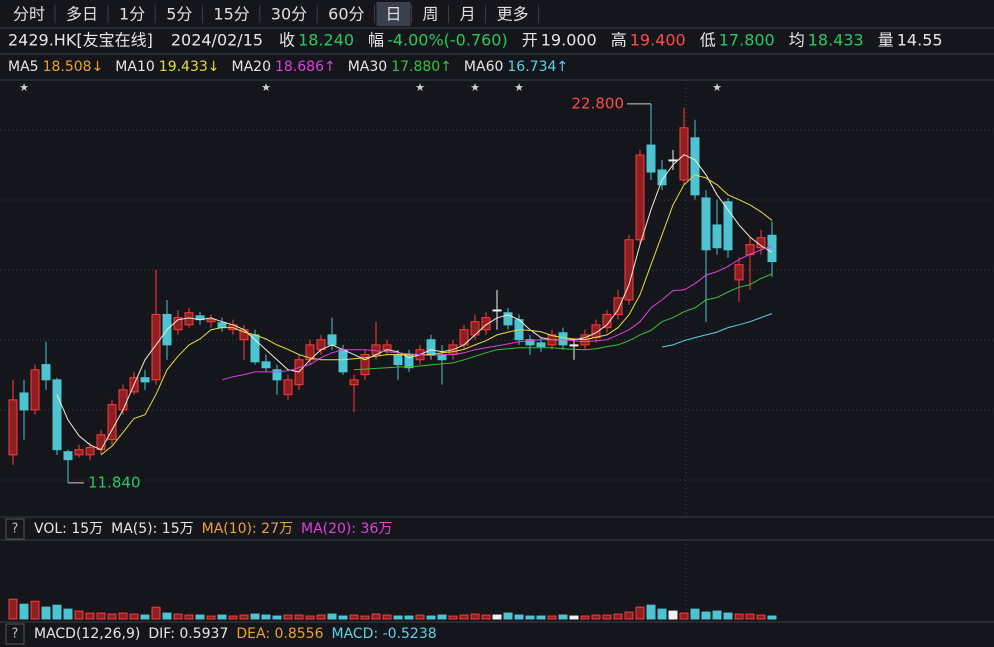 The height and width of the screenshot is (647, 994). I want to click on tab: 多日, so click(82, 14).